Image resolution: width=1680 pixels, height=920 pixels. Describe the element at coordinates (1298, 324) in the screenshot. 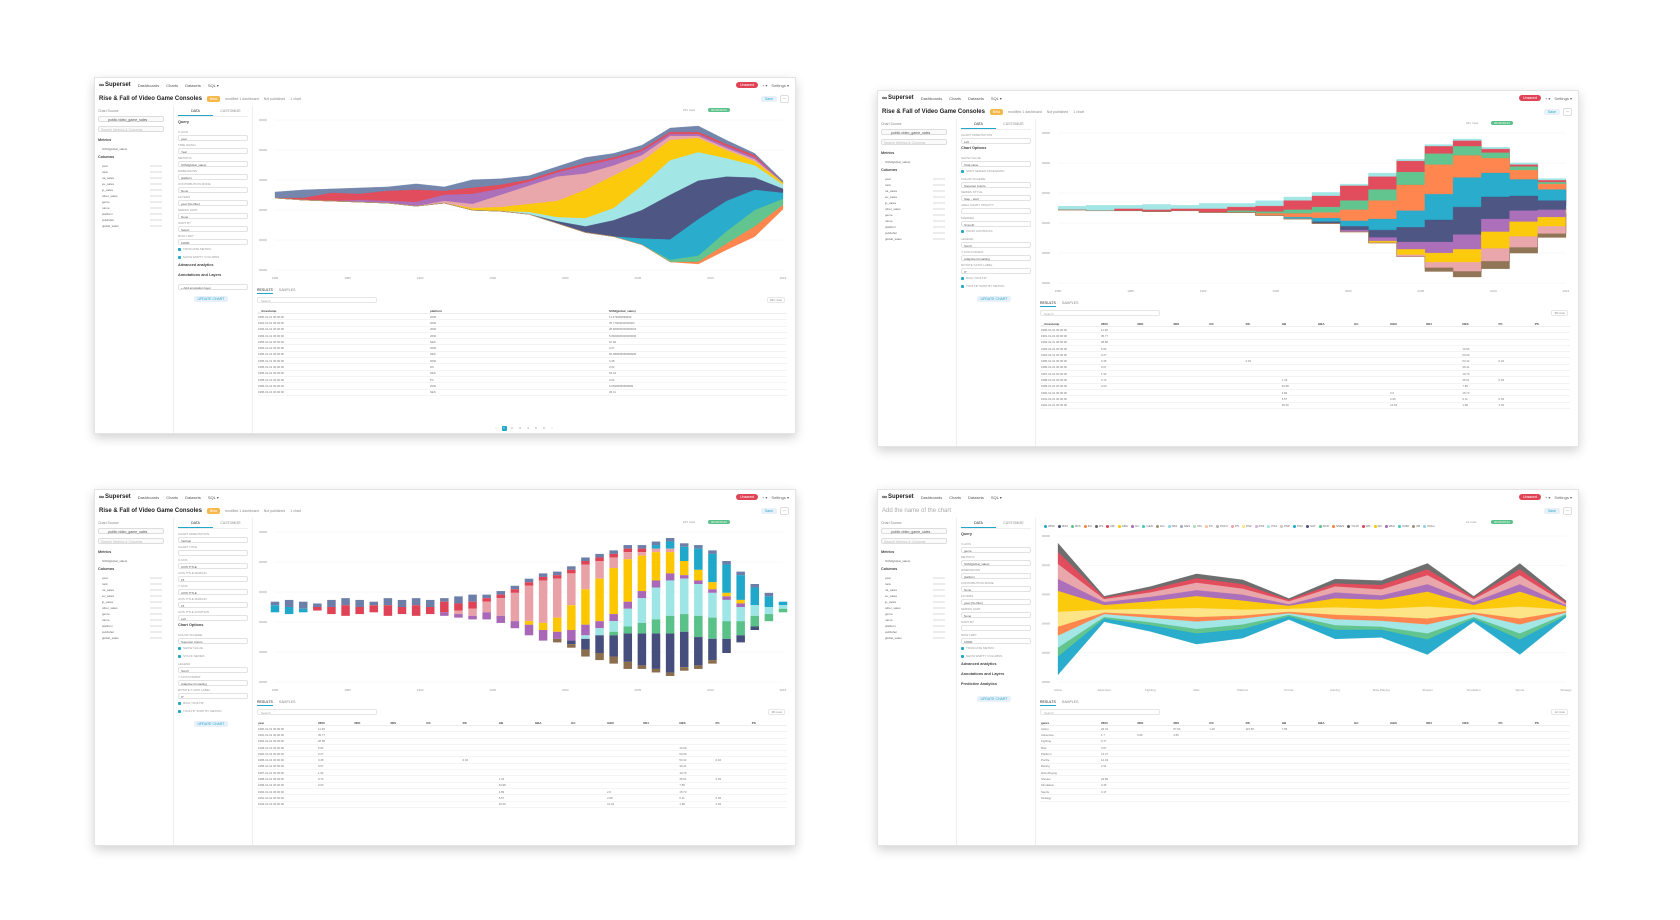

I see `column-header: GB` at that location.